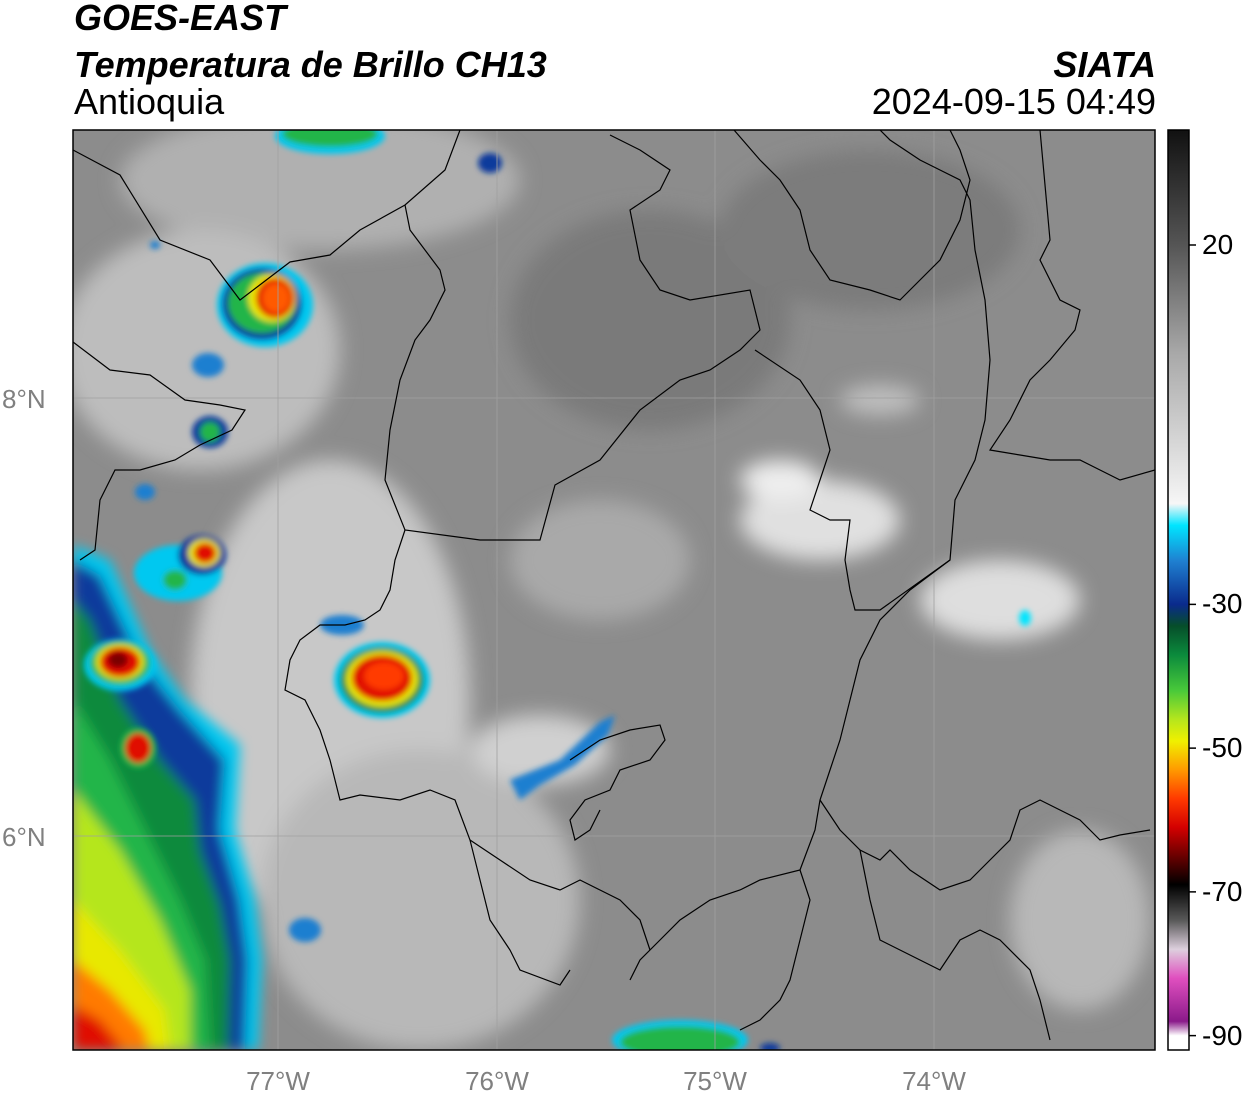 The height and width of the screenshot is (1099, 1252). What do you see at coordinates (1013, 101) in the screenshot?
I see `timestamp-label: 2024-09-15 04:49` at bounding box center [1013, 101].